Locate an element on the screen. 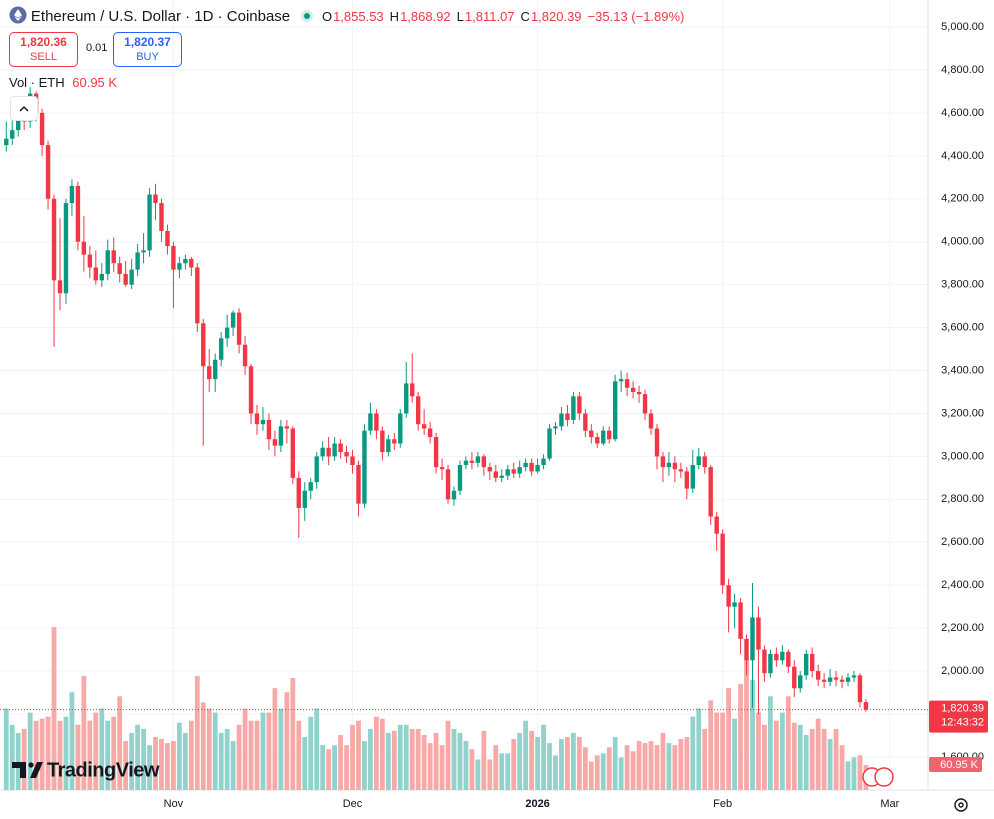  y-tick-label: 4,800.00 is located at coordinates (962, 70).